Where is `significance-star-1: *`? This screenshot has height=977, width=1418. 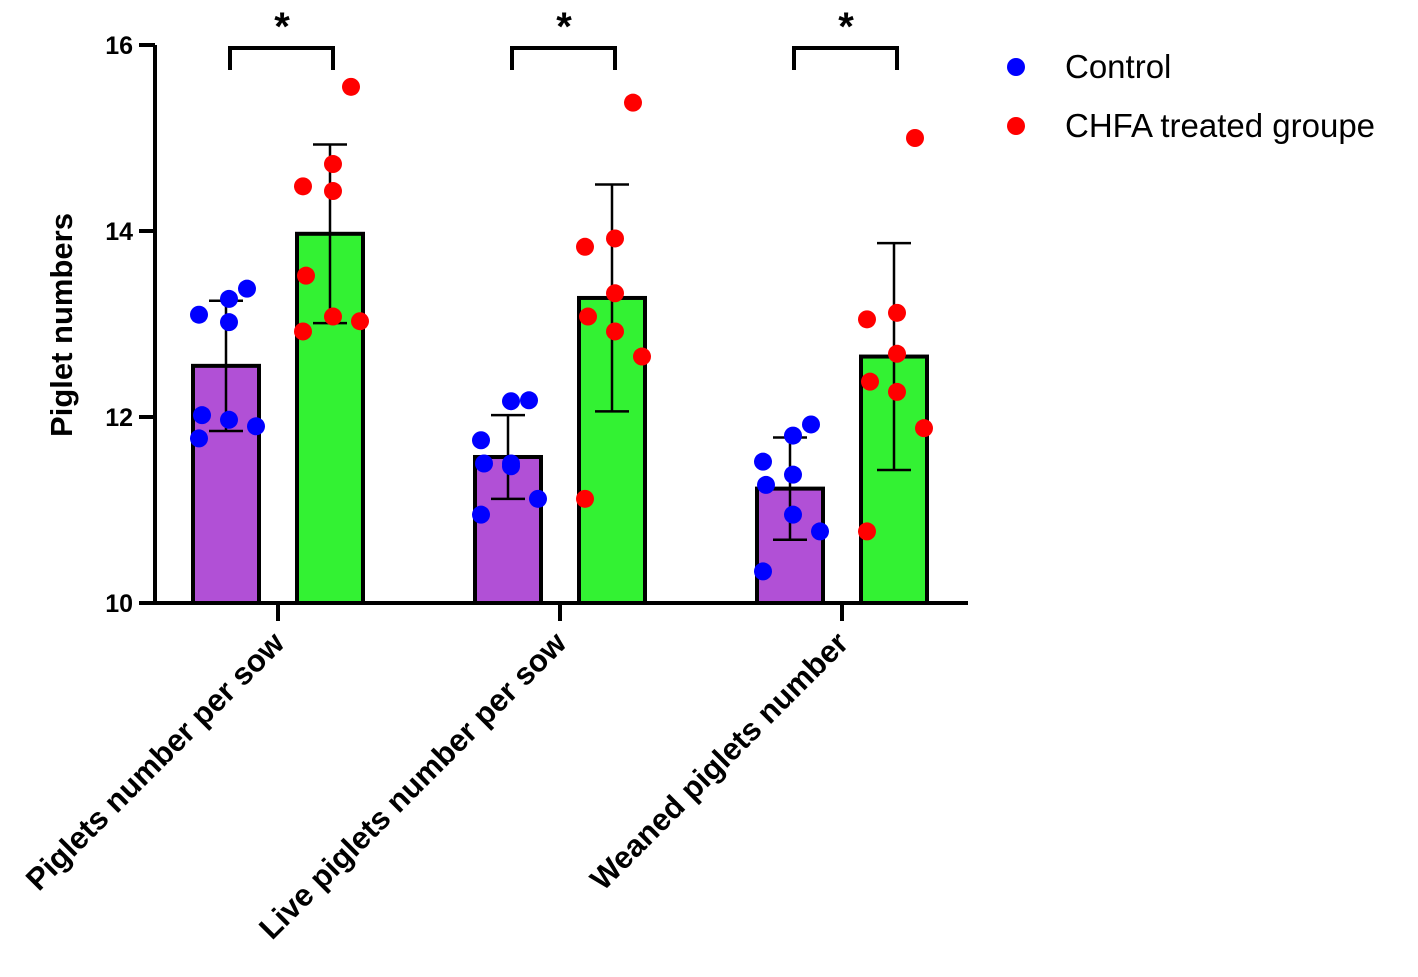 significance-star-1: * is located at coordinates (564, 27).